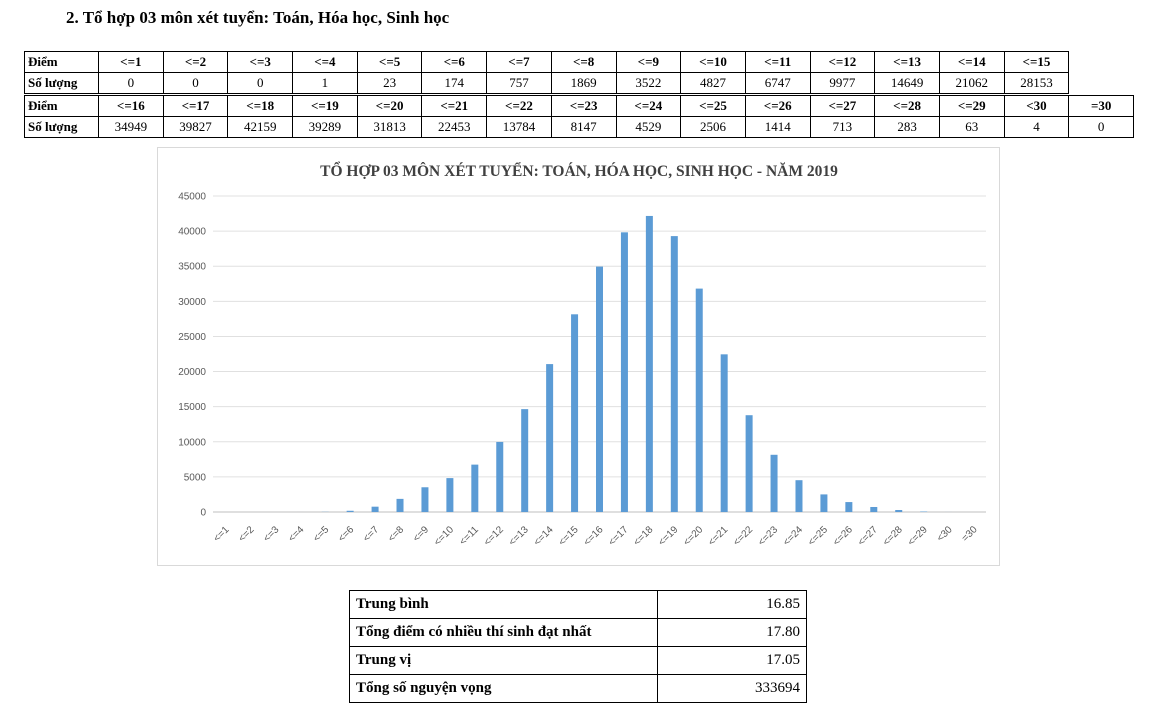 Image resolution: width=1157 pixels, height=717 pixels. What do you see at coordinates (732, 604) in the screenshot?
I see `stats-value: 16.85` at bounding box center [732, 604].